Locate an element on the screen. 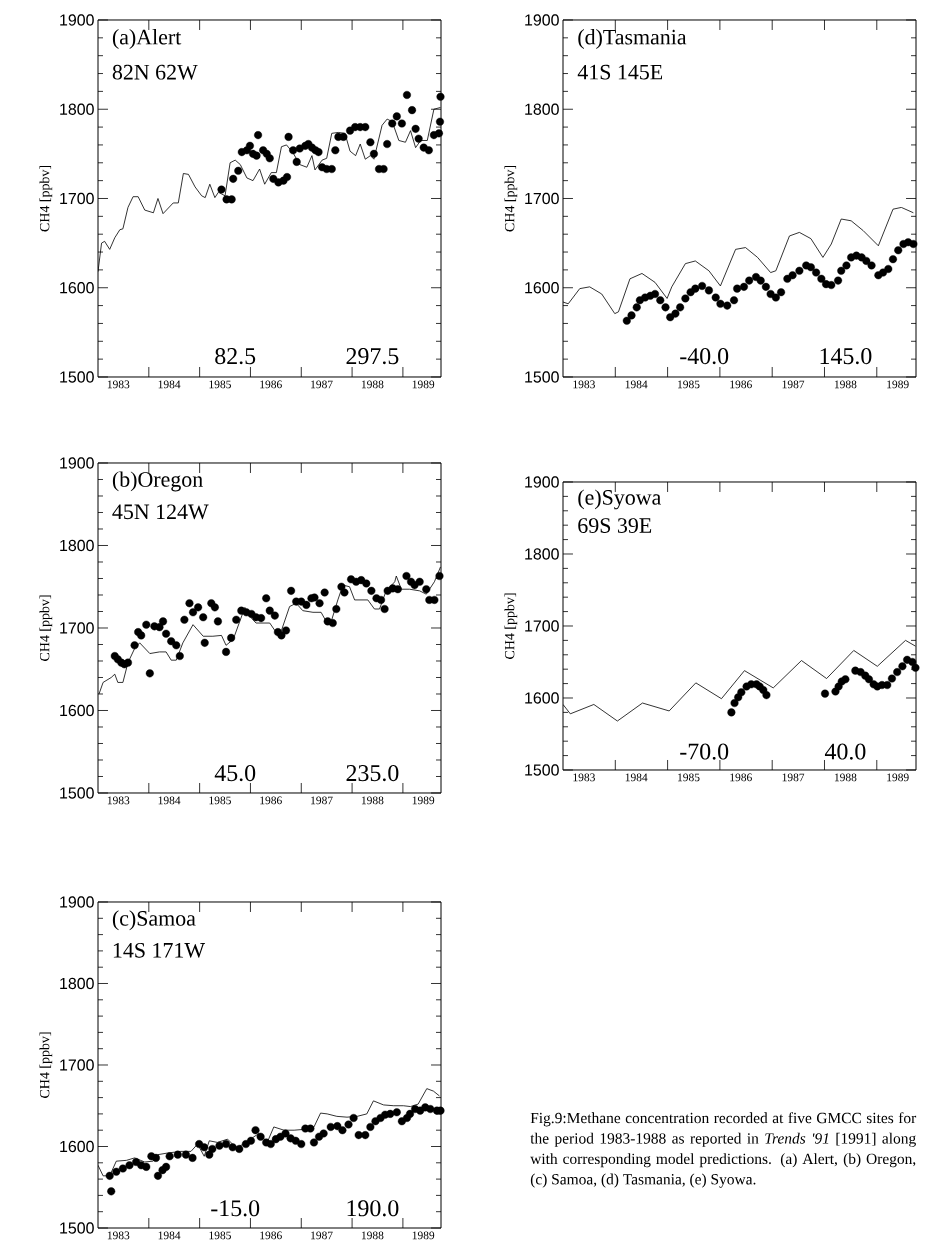 This screenshot has height=1241, width=930. text: 82N 62W is located at coordinates (155, 72).